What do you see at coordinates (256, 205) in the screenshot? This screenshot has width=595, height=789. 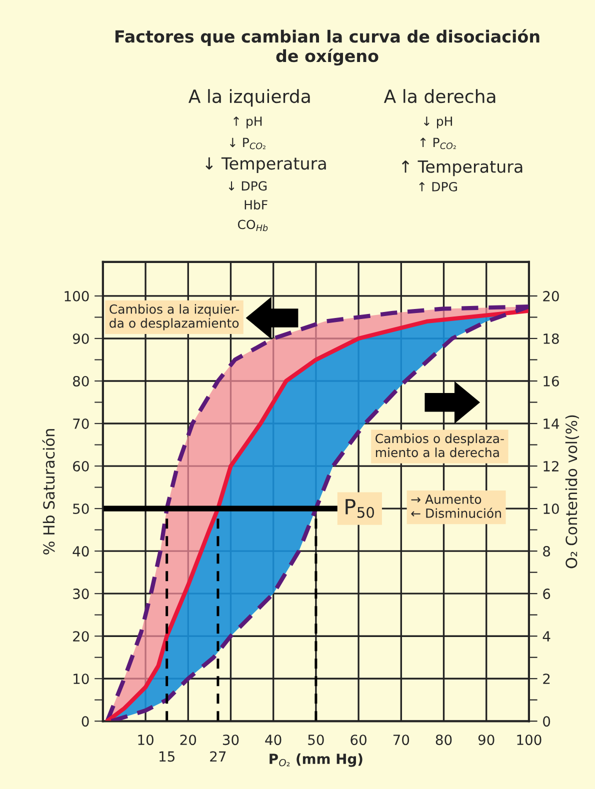 I see `text: HbF` at bounding box center [256, 205].